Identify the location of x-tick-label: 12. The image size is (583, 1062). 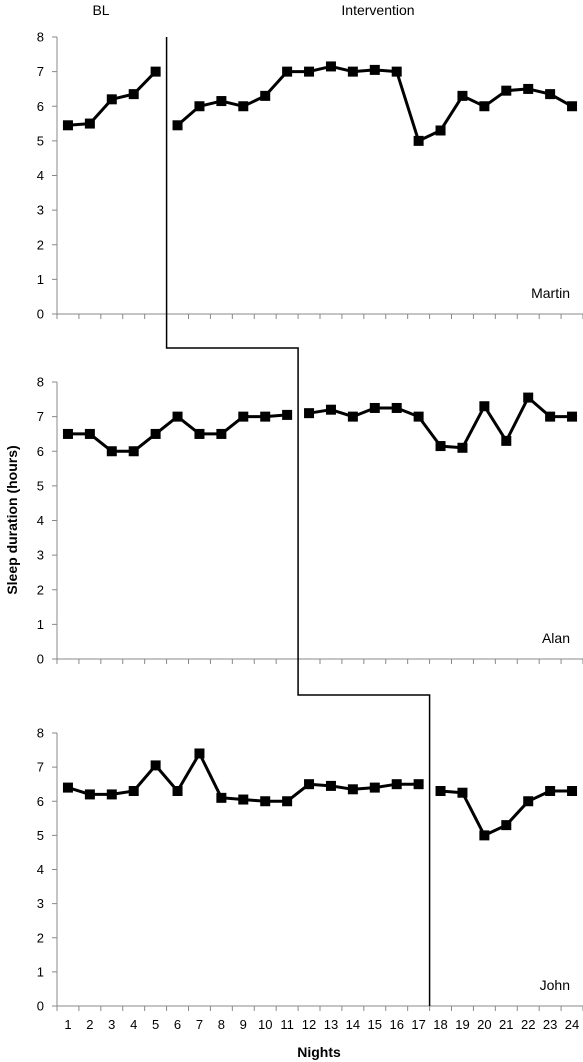
(309, 1024).